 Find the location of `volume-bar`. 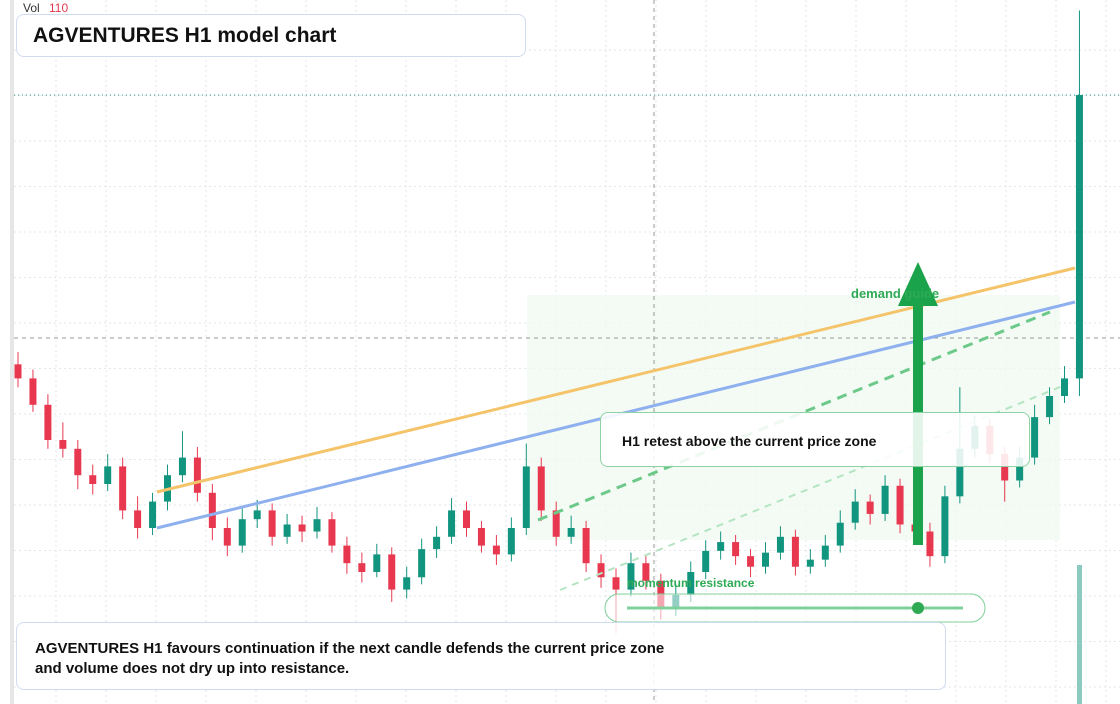

volume-bar is located at coordinates (1079, 634).